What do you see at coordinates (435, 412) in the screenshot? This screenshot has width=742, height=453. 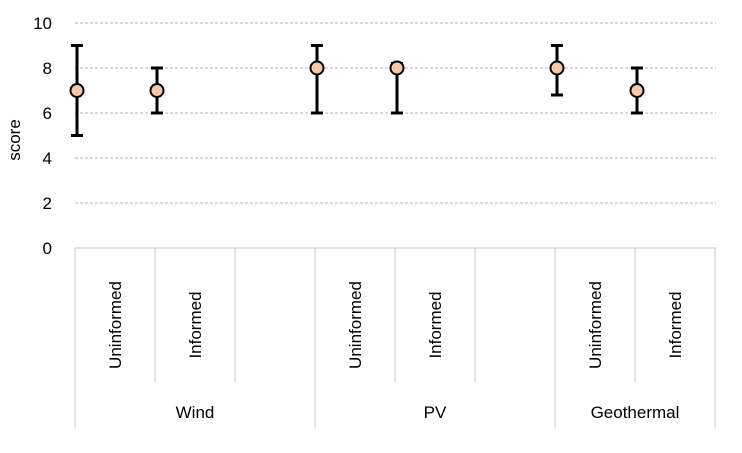 I see `group-label: PV` at bounding box center [435, 412].